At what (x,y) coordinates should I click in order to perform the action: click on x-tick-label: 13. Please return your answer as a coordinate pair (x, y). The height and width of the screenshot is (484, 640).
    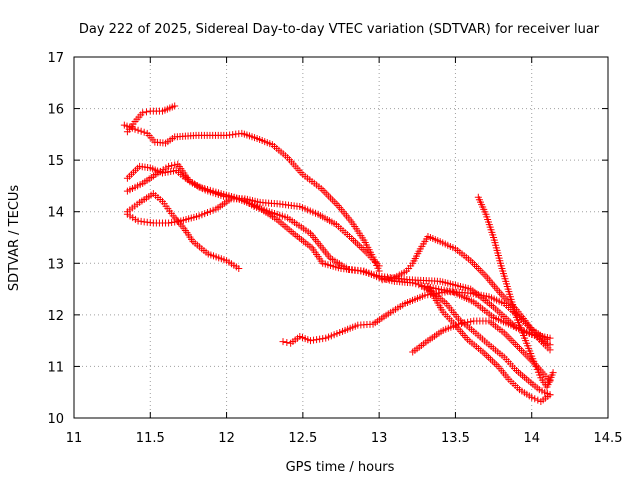
    Looking at the image, I should click on (379, 438).